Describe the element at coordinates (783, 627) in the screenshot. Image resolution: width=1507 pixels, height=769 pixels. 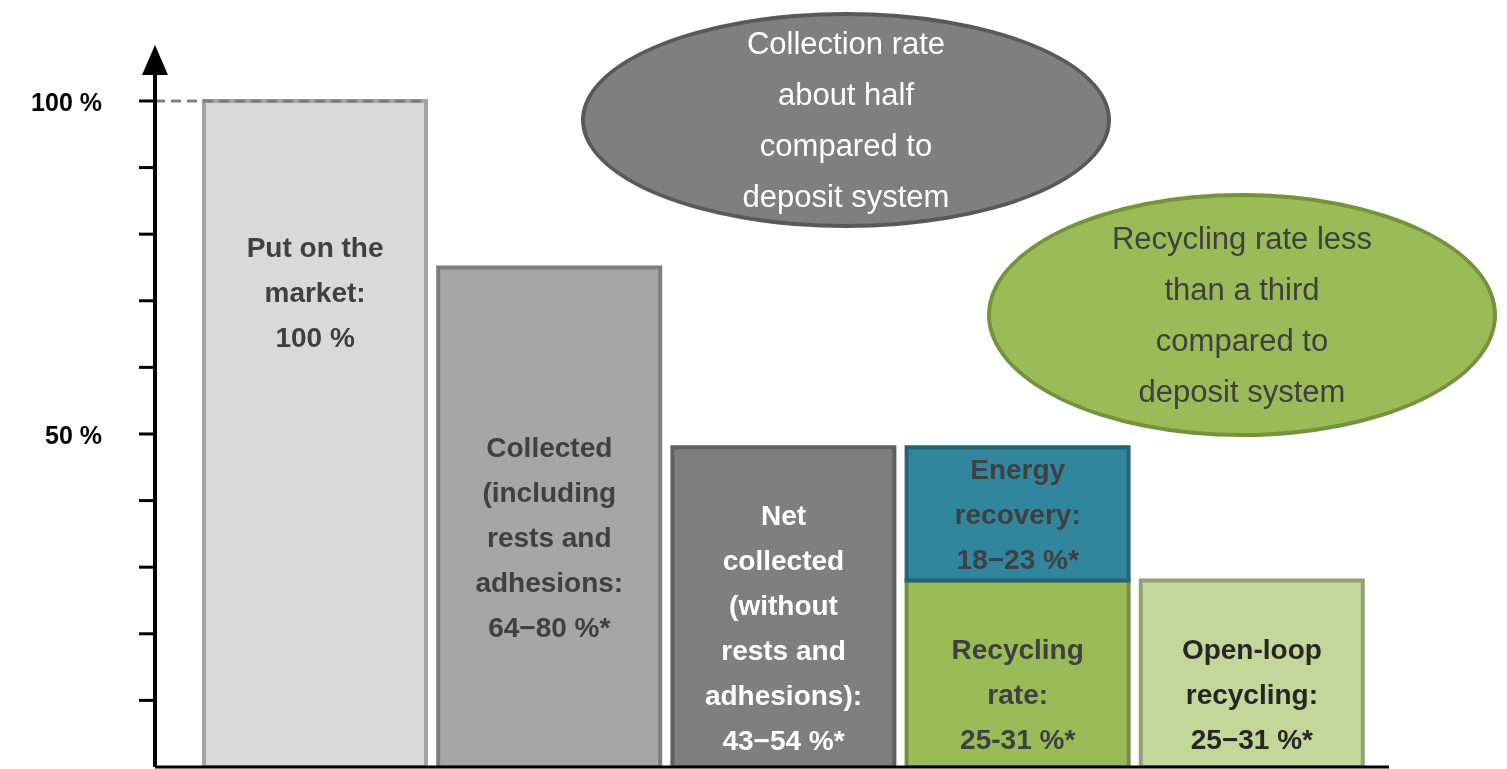
I see `annotation: Net collected (without rests and adhesions): 43−54 %*` at that location.